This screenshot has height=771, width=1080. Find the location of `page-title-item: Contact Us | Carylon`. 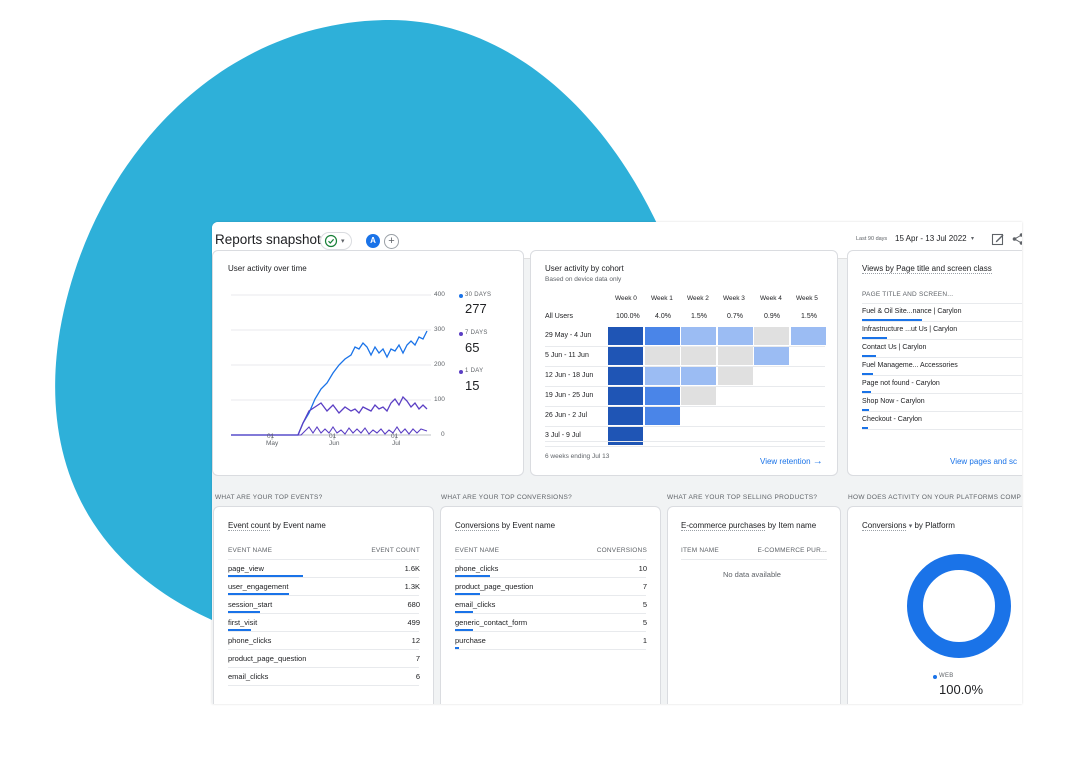

page-title-item: Contact Us | Carylon is located at coordinates (894, 347).